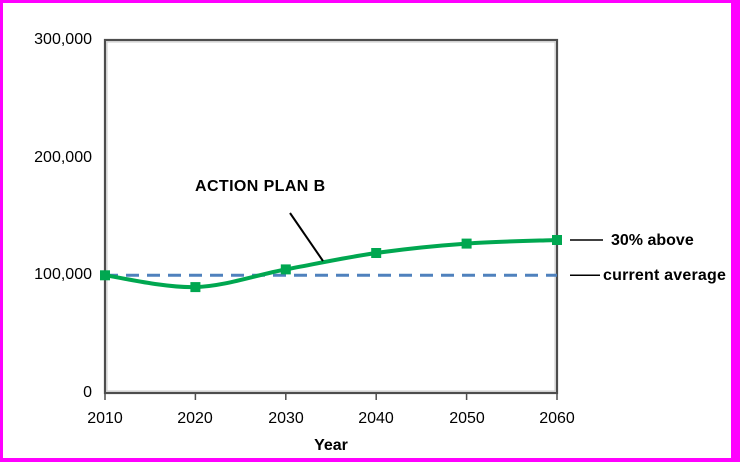  Describe the element at coordinates (376, 418) in the screenshot. I see `x-axis-tick-label: 2040` at that location.